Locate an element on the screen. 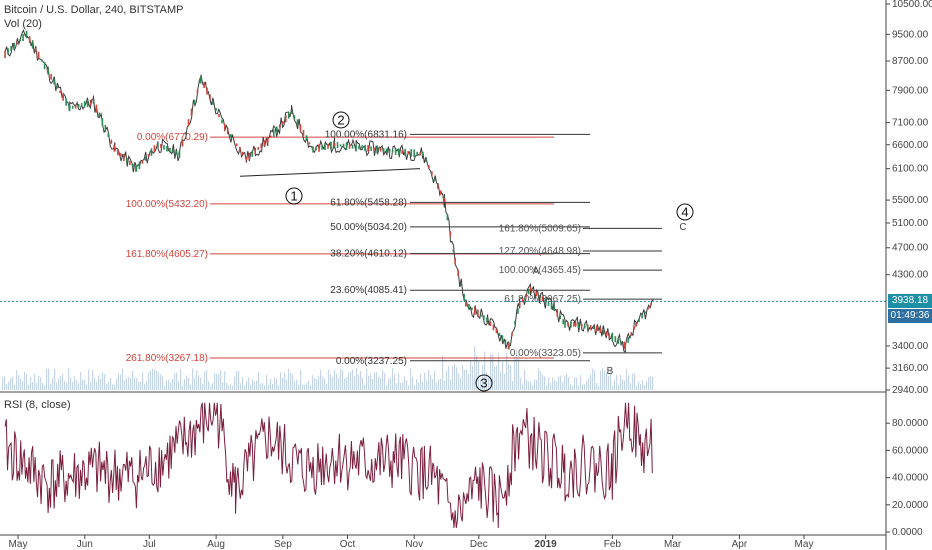 The image size is (932, 550). time-tick-label: 2019 is located at coordinates (545, 544).